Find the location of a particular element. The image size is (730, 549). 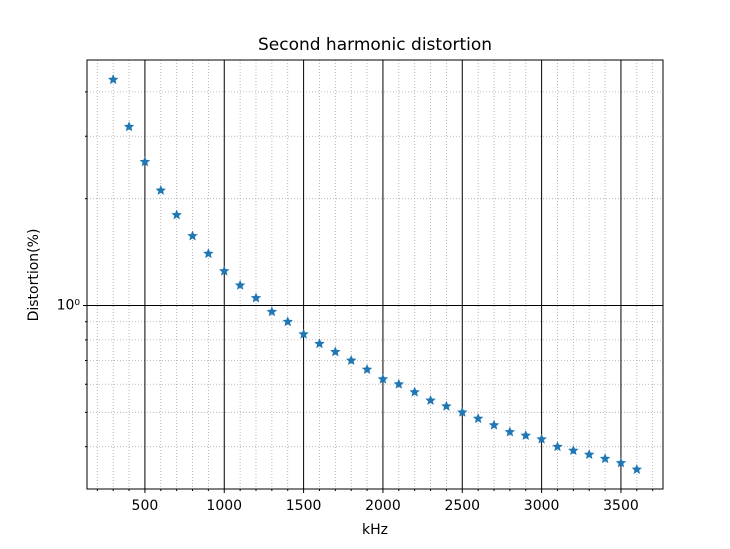

x-tick-label: 3500 is located at coordinates (621, 506).